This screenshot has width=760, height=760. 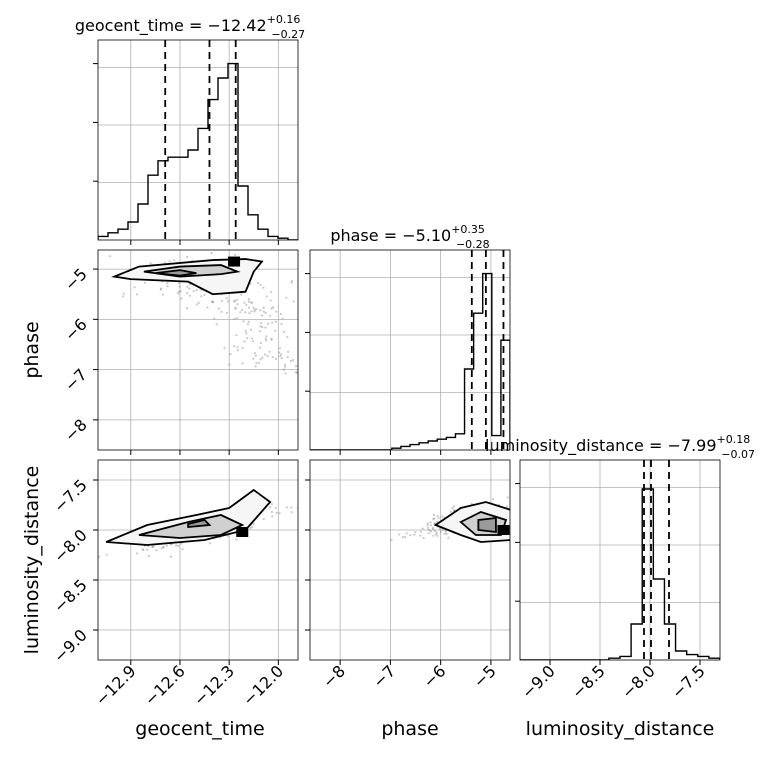 I want to click on density-peak, so click(x=234, y=261).